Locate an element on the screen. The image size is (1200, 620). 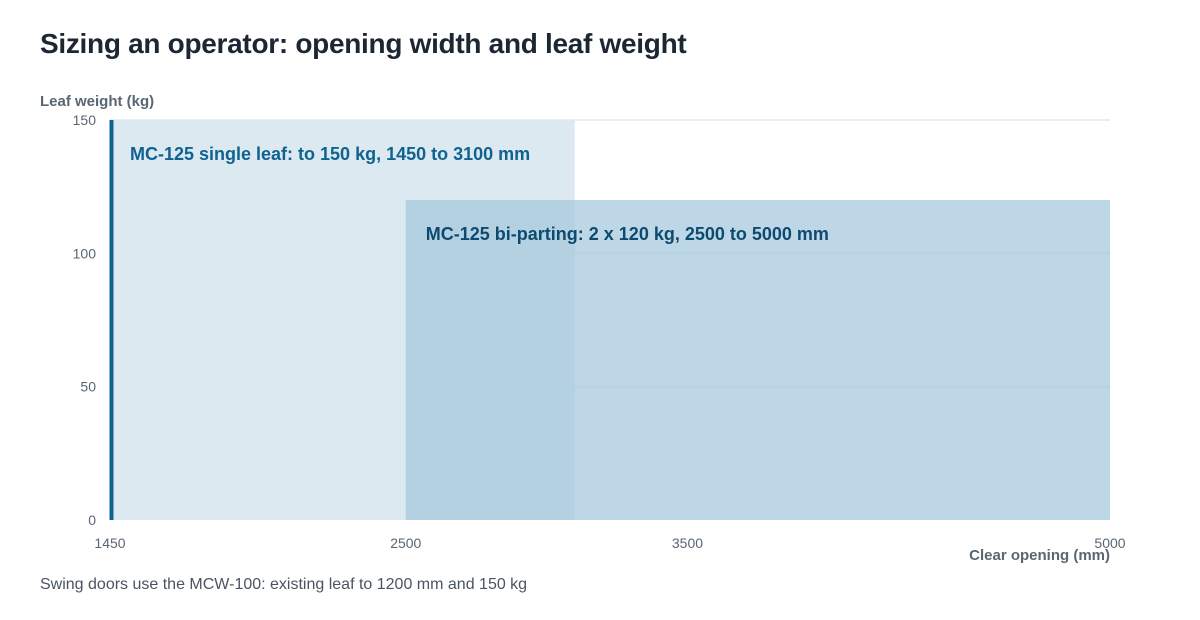
y-axis-title: Leaf weight (kg) is located at coordinates (97, 101).